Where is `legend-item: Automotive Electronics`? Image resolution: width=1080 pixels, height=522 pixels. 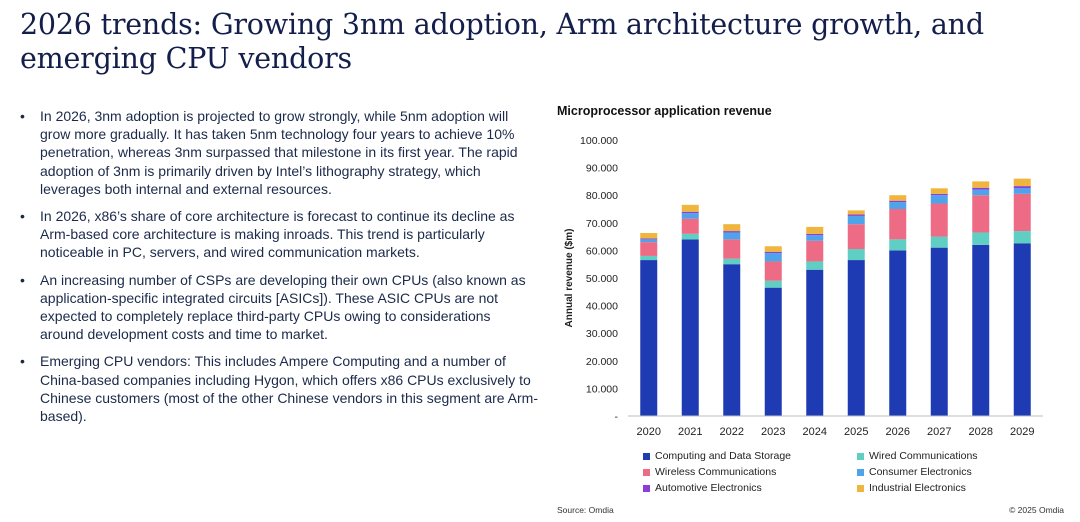 legend-item: Automotive Electronics is located at coordinates (750, 488).